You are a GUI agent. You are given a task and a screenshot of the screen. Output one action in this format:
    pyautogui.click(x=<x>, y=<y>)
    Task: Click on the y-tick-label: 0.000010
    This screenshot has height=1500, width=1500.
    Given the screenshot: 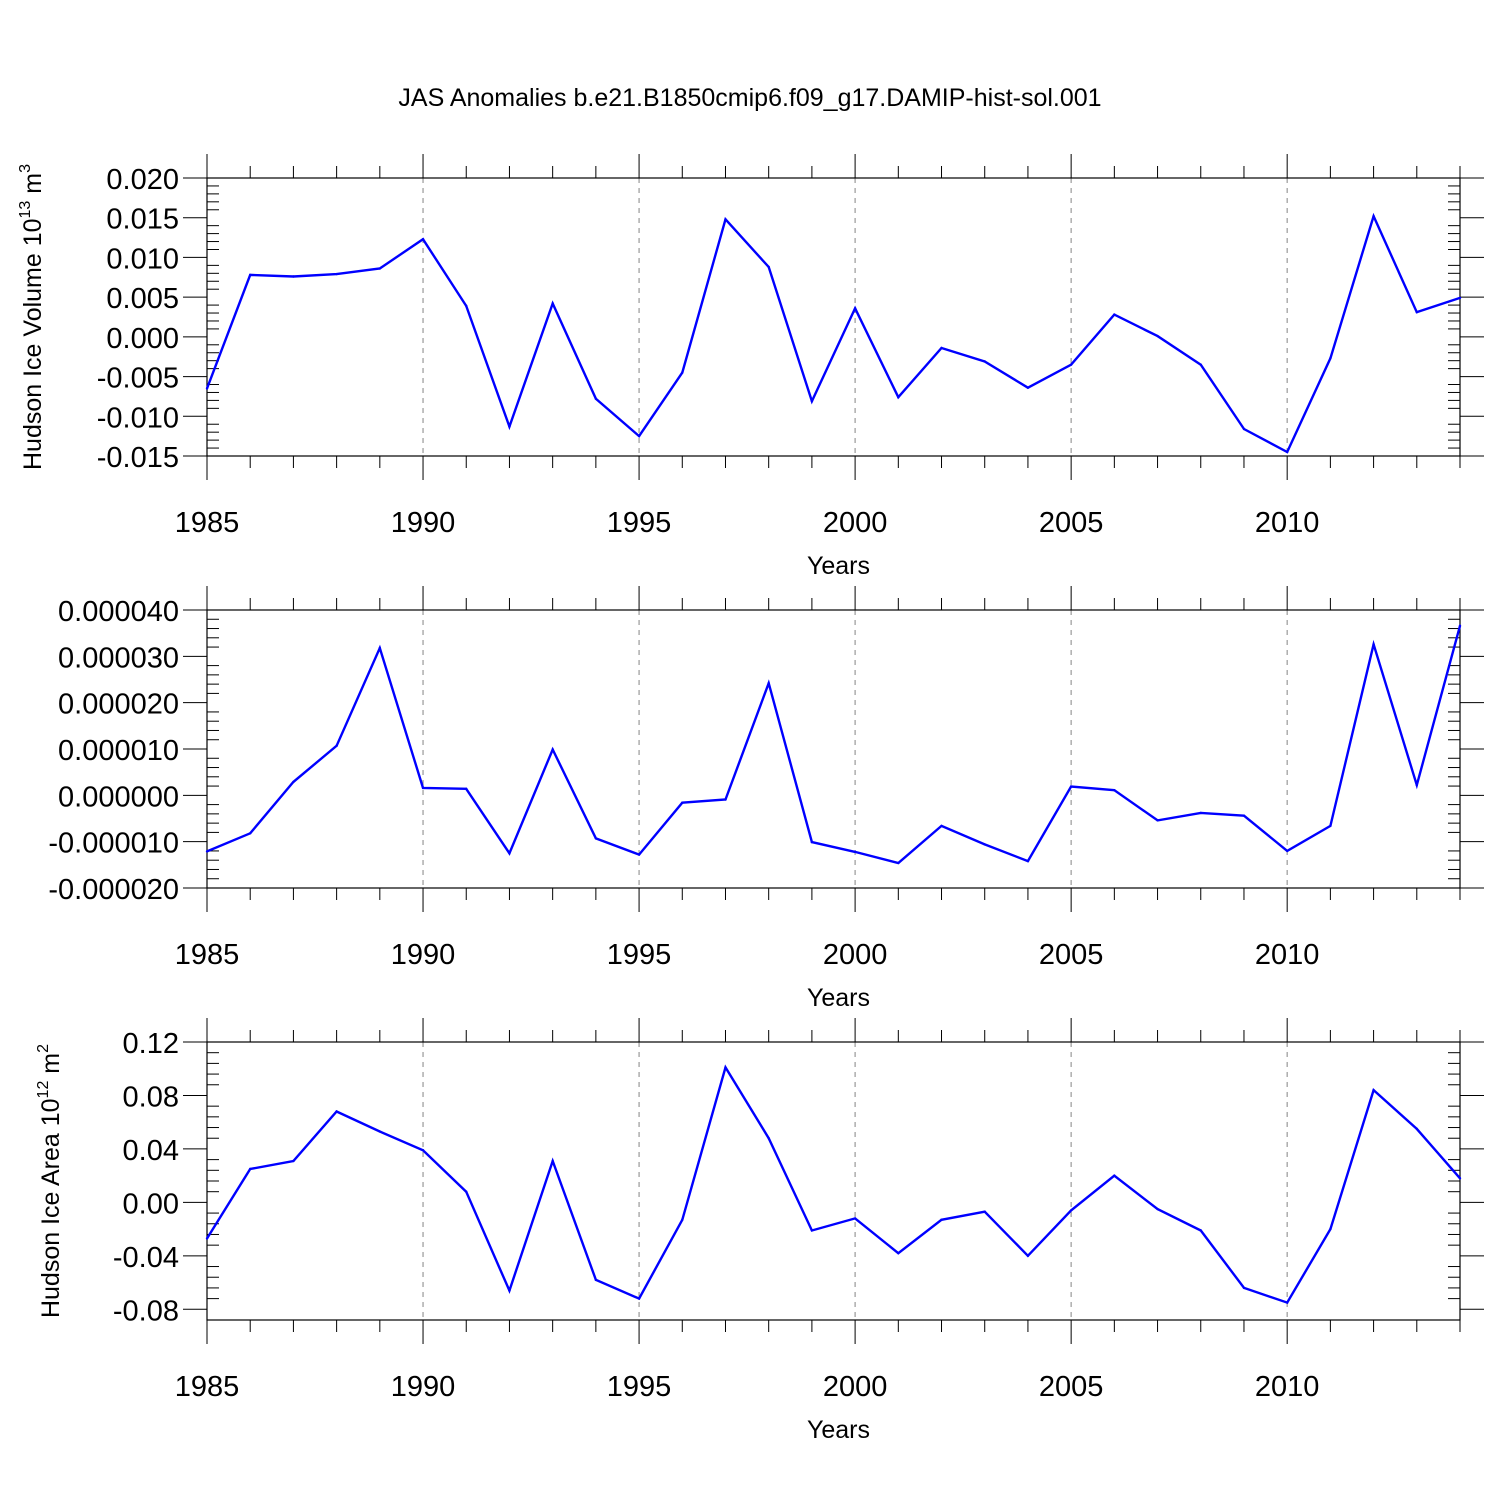 What is the action you would take?
    pyautogui.click(x=118, y=751)
    